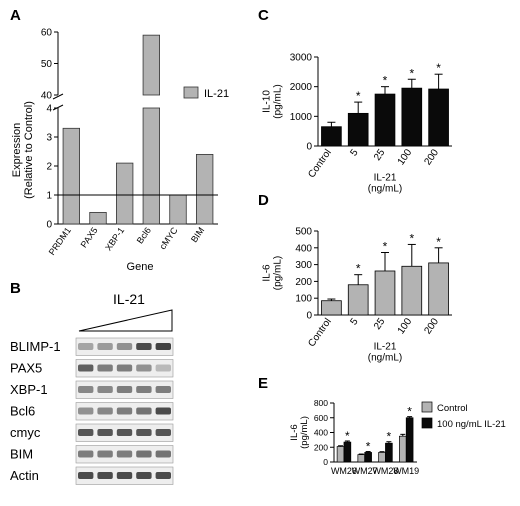  I want to click on c-tick-label: 1000, so click(301, 117).